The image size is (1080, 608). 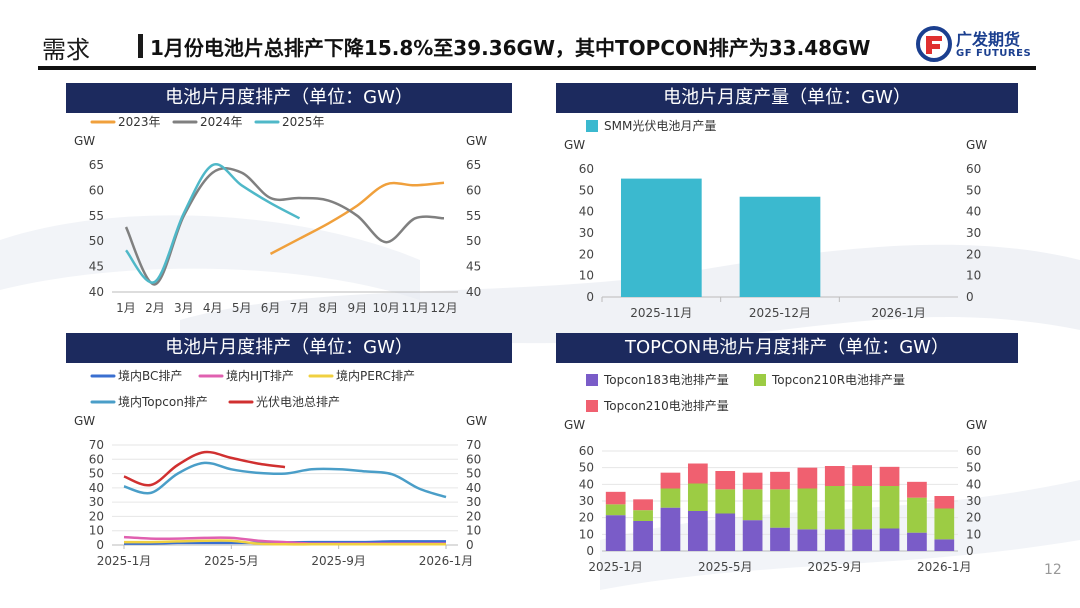 I want to click on x-tick-label: 2026-1月, so click(x=446, y=561).